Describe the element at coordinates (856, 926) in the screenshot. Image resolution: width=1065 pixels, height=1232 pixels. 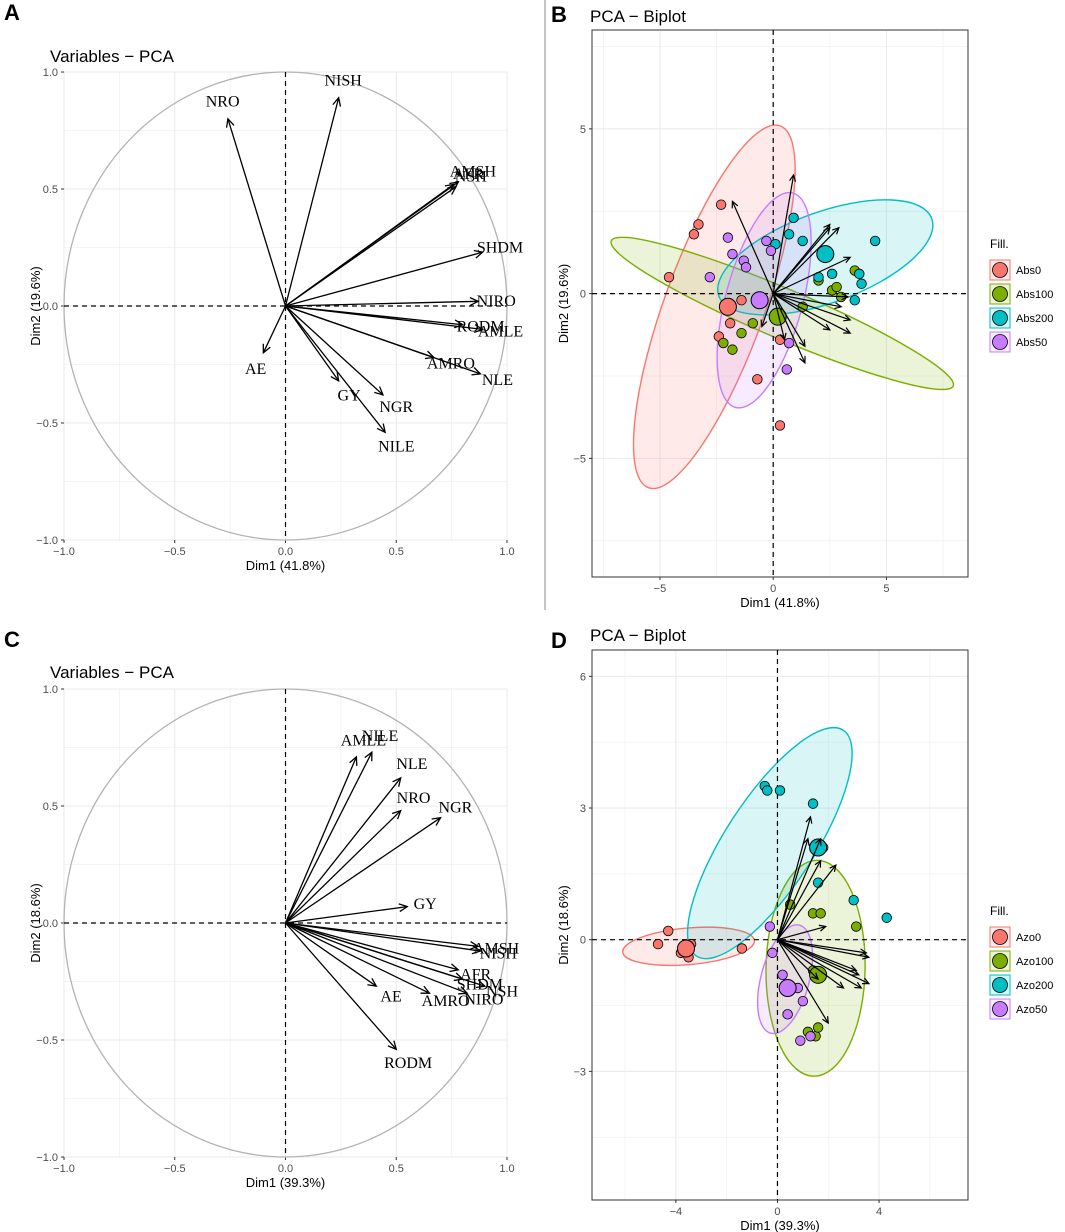
I see `data-point-azo100` at that location.